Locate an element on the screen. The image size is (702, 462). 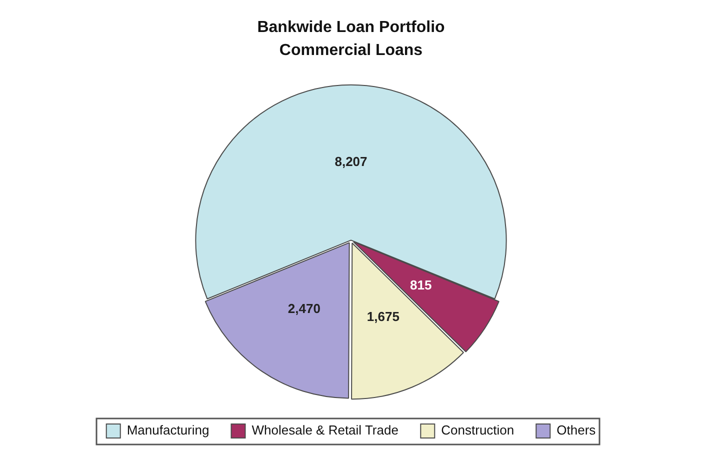
chart-title: Bankwide Loan Portfolio is located at coordinates (351, 27).